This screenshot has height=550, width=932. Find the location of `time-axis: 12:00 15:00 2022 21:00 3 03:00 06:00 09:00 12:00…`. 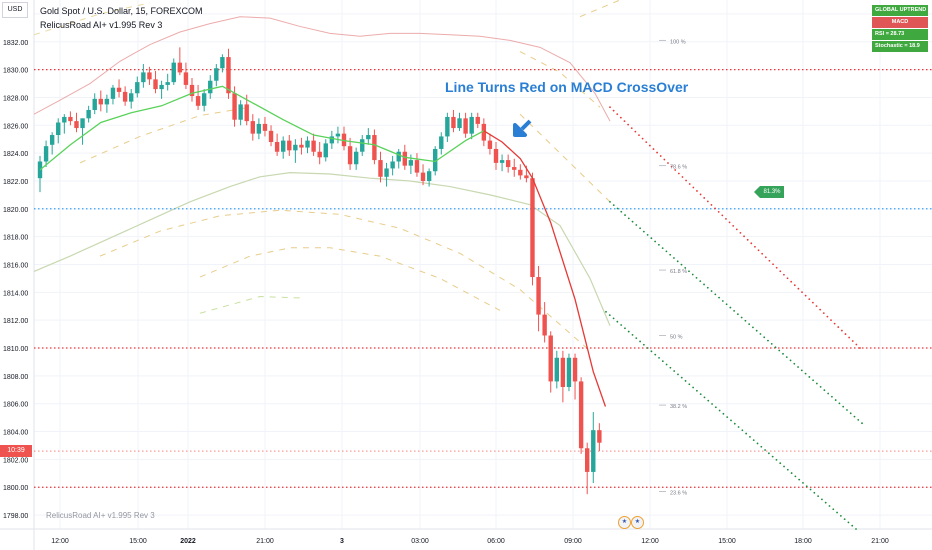

time-axis: 12:00 15:00 2022 21:00 3 03:00 06:00 09:00 12:00… is located at coordinates (470, 541).